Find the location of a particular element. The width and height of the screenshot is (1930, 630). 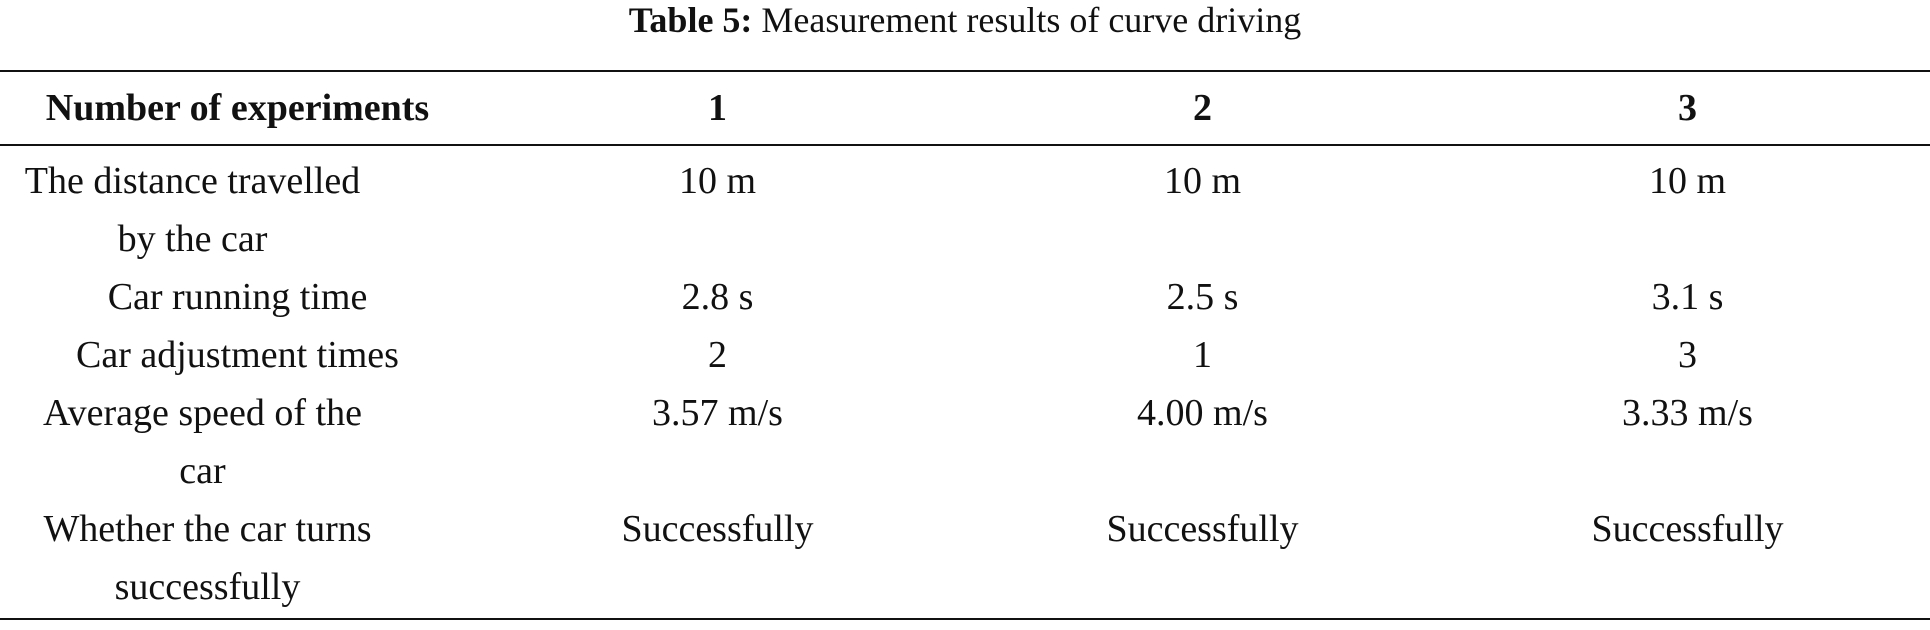

table-row: Car running time 2.8 s 2.5 s 3.1 s is located at coordinates (965, 297).